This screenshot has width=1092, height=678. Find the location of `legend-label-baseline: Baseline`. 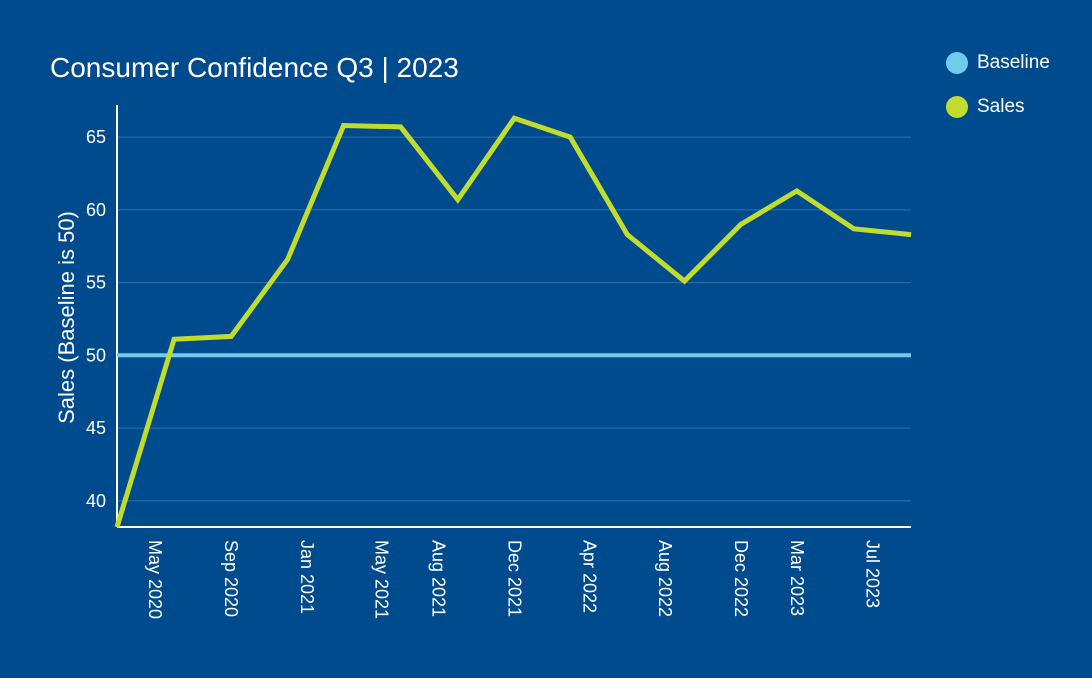

legend-label-baseline: Baseline is located at coordinates (1013, 62).